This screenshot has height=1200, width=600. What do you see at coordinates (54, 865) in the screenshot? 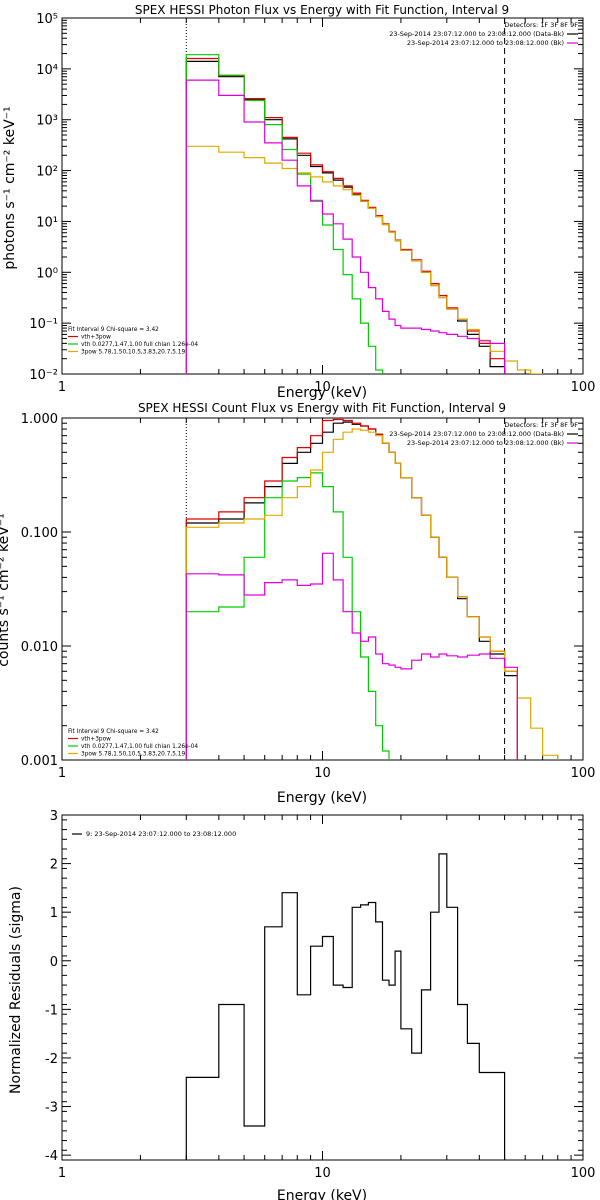
I see `residuals-y-tick-label: 2` at bounding box center [54, 865].